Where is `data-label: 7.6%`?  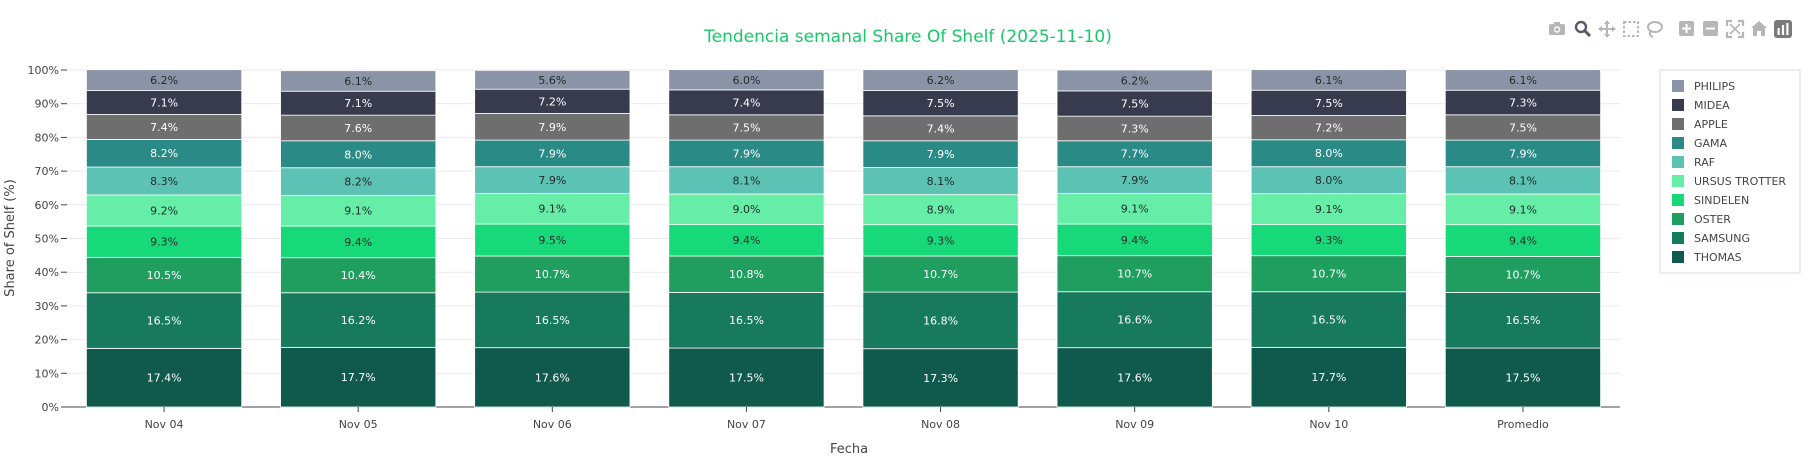
data-label: 7.6% is located at coordinates (358, 128).